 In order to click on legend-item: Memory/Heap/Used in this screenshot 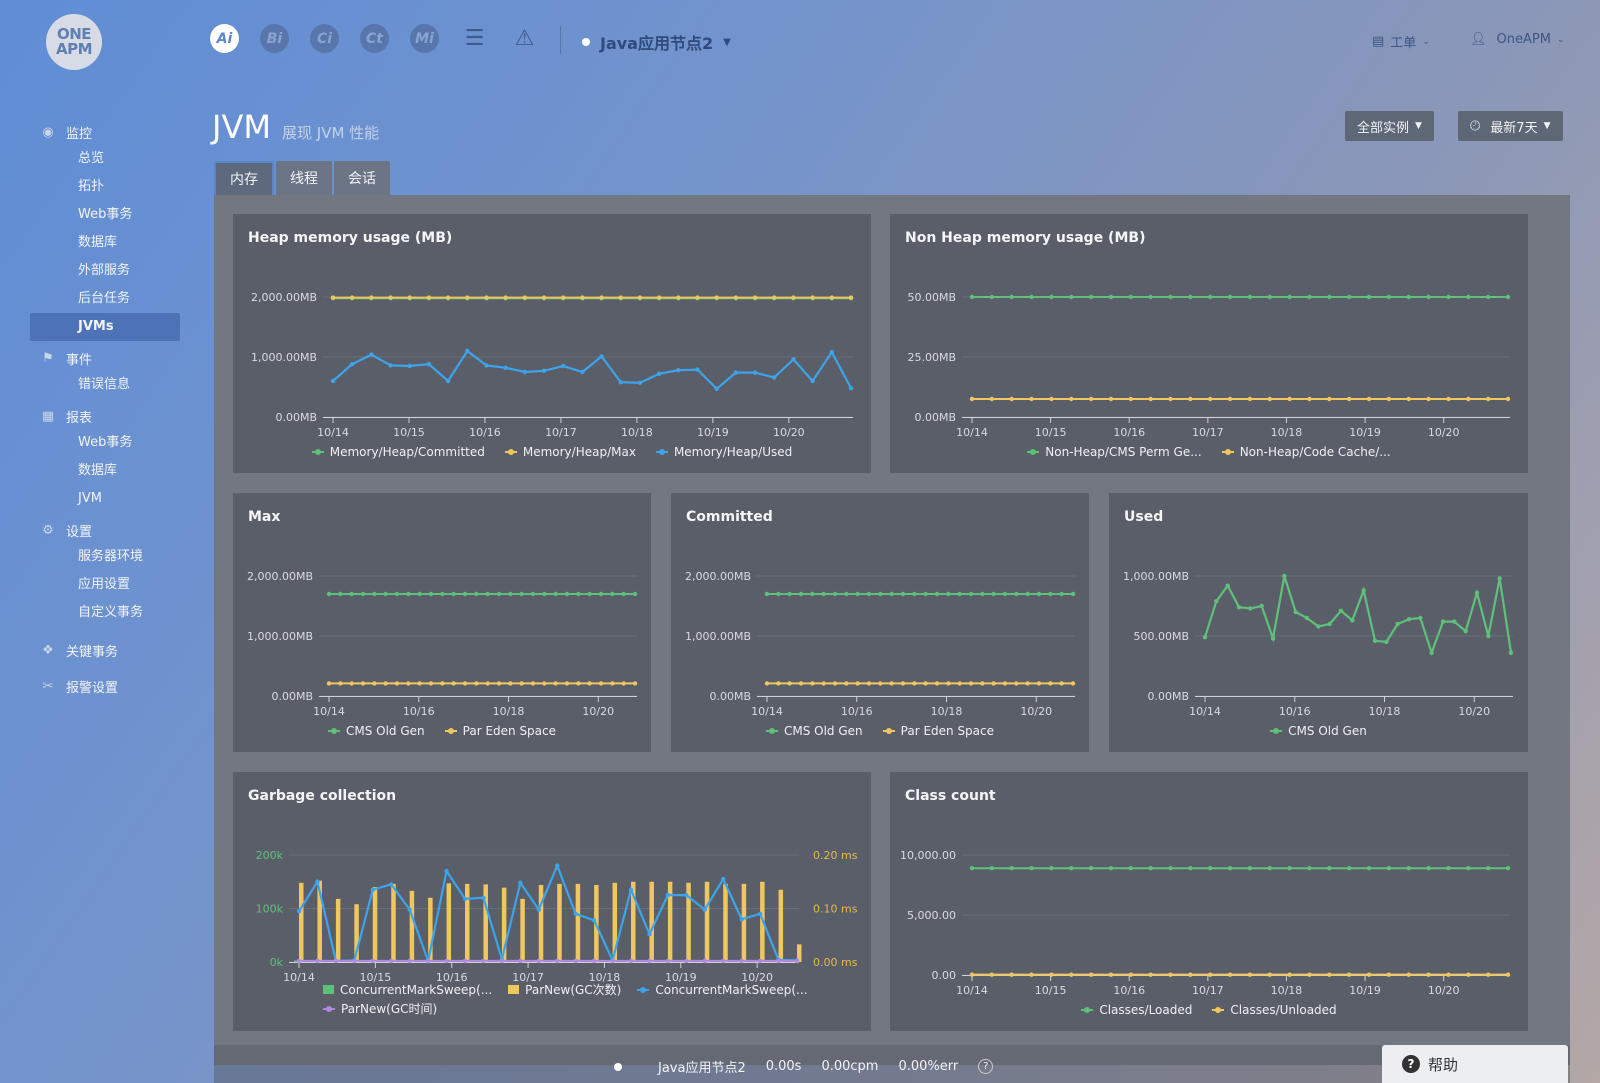, I will do `click(723, 452)`.